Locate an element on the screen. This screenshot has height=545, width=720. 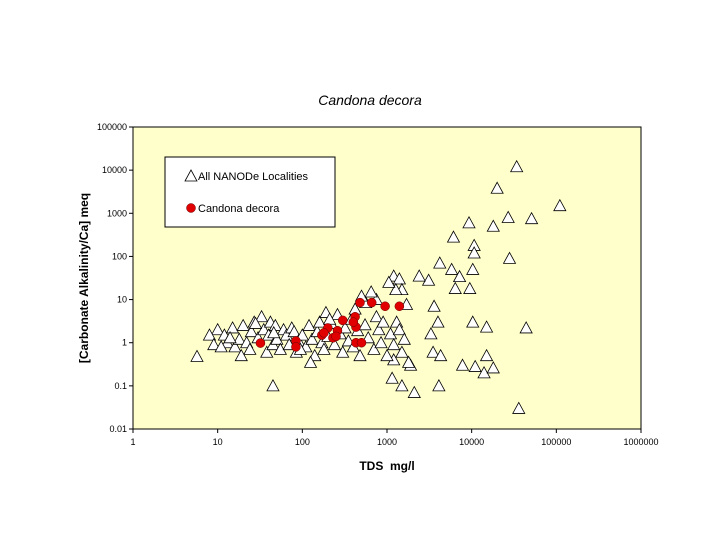
y-tick-label: 0.01 is located at coordinates (118, 429).